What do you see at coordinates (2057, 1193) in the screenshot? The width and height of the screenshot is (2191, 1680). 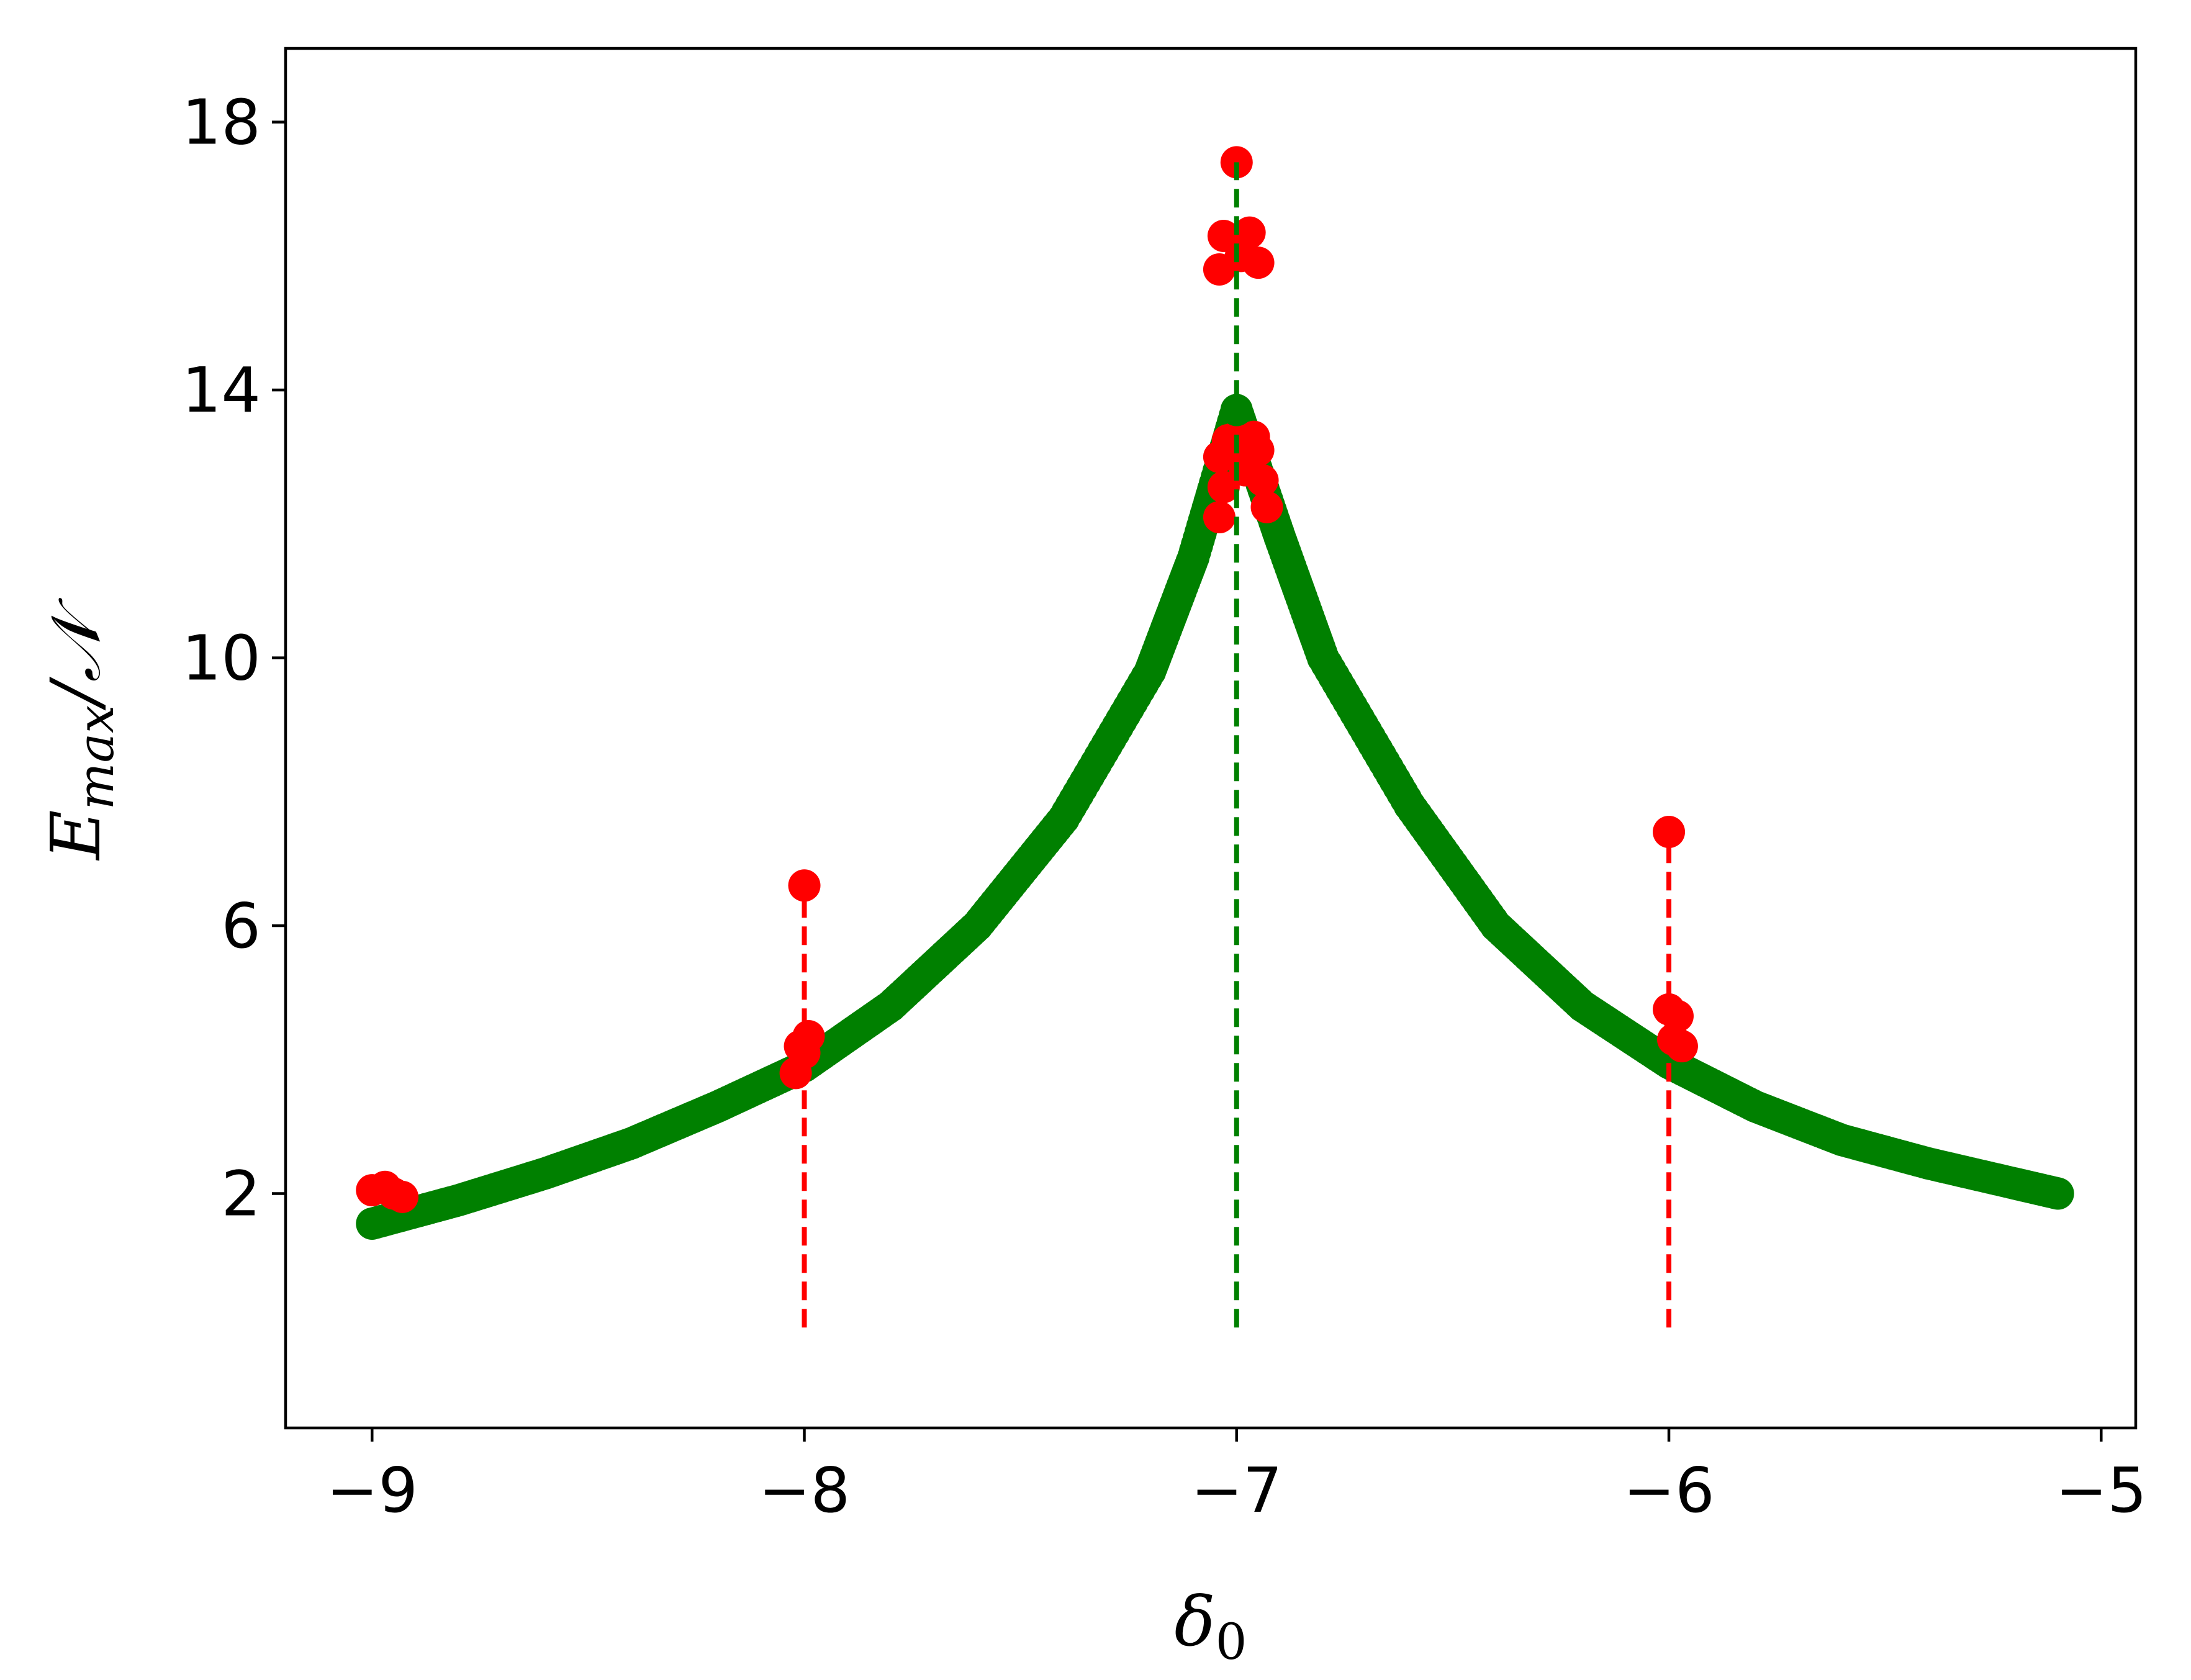 I see `green-point` at bounding box center [2057, 1193].